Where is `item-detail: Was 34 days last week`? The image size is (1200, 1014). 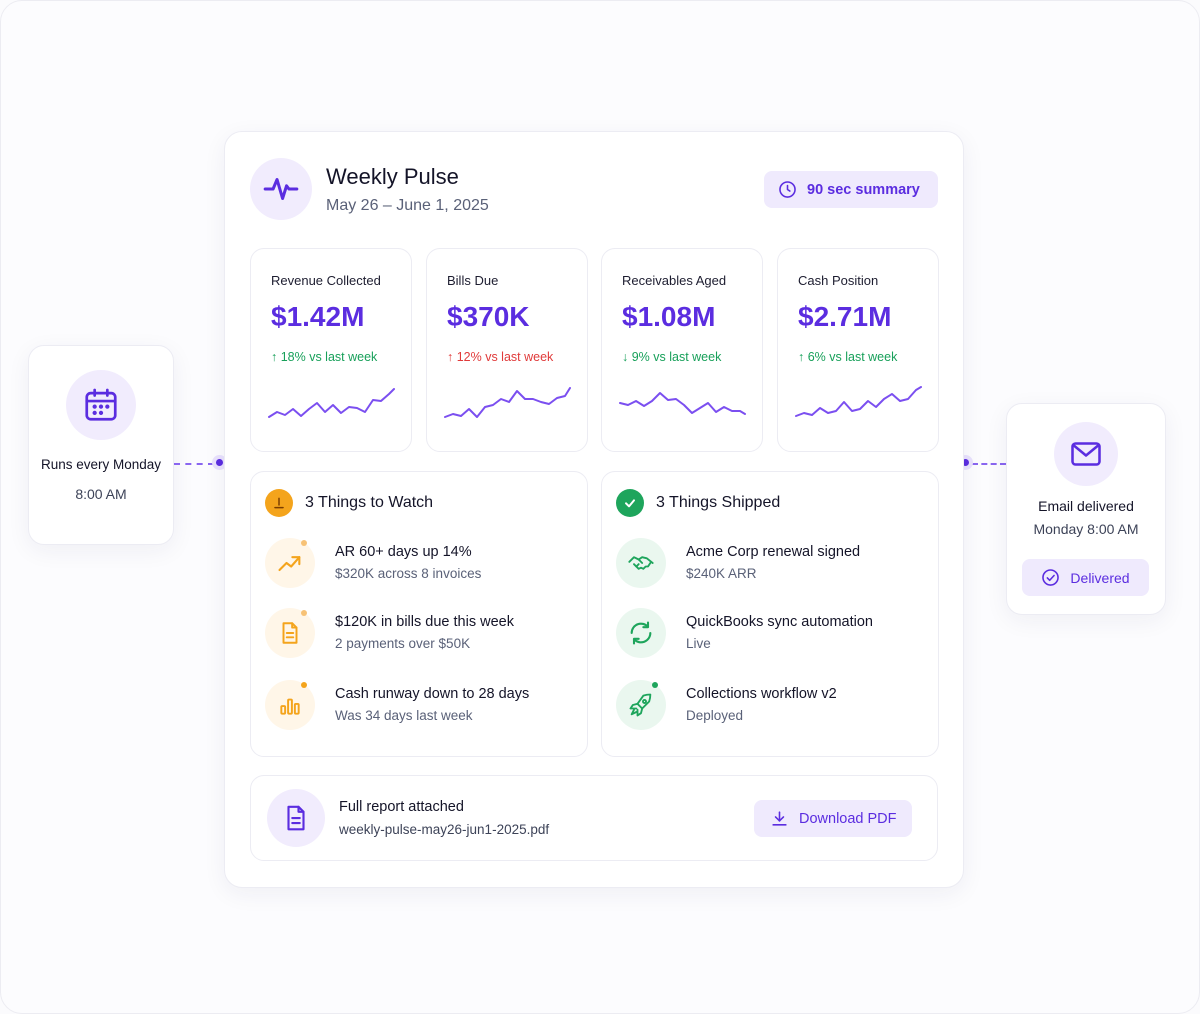 item-detail: Was 34 days last week is located at coordinates (404, 715).